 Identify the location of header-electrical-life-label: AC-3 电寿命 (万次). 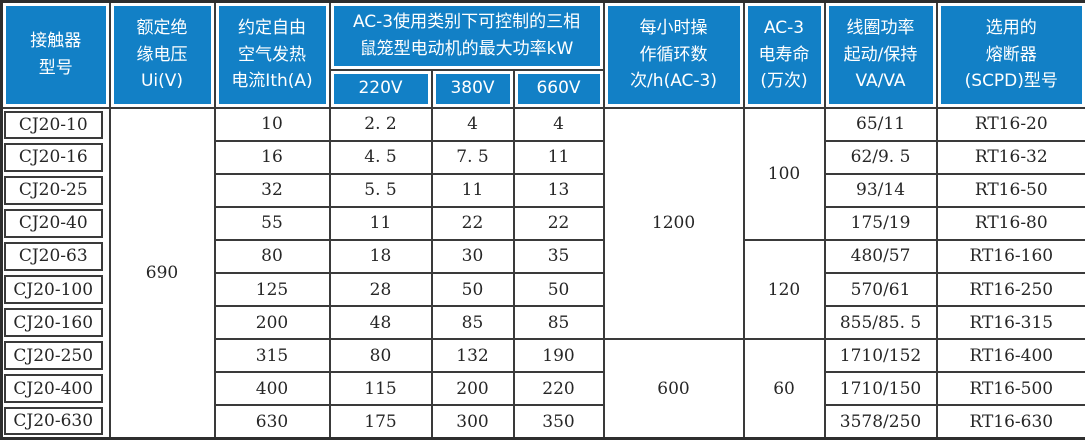
(784, 55).